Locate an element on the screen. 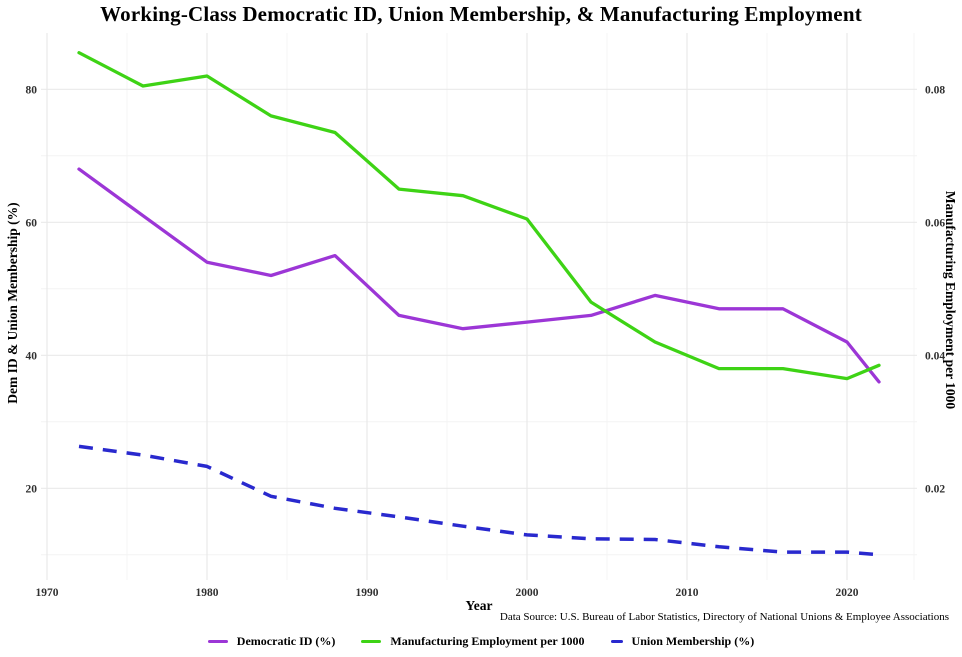 This screenshot has width=962, height=657. x-tick-label: 2010 is located at coordinates (687, 593).